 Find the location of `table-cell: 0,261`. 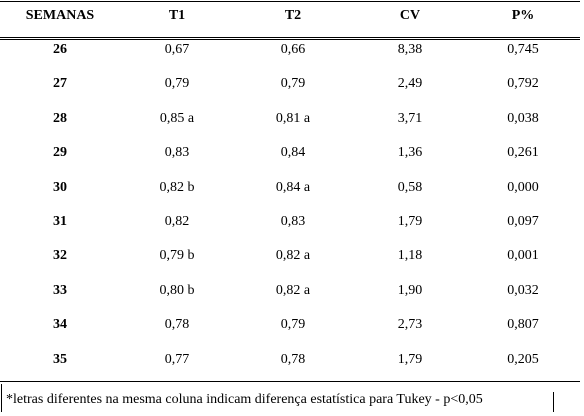

table-cell: 0,261 is located at coordinates (523, 153).